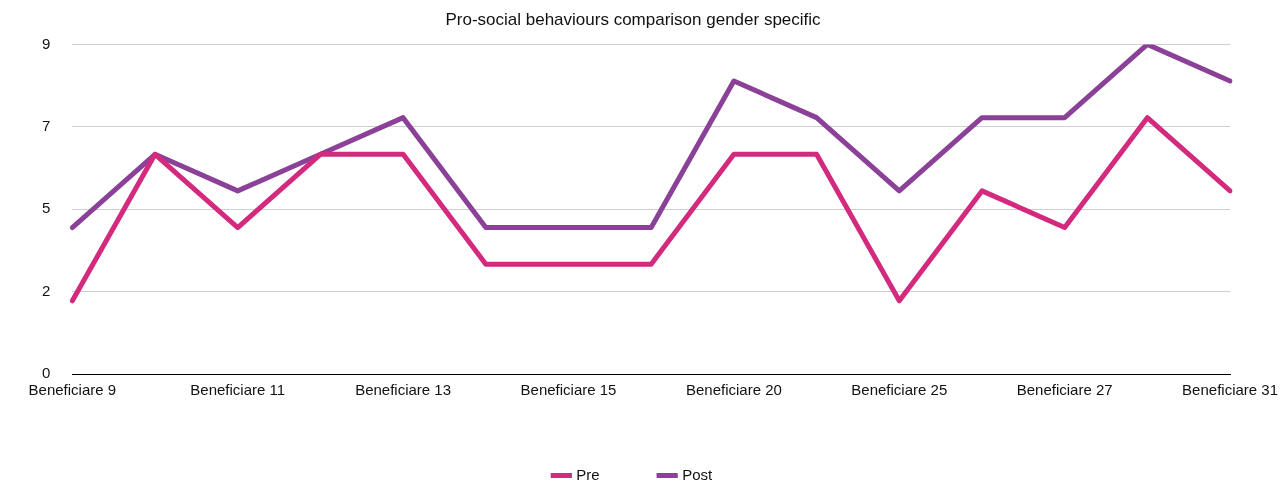 The image size is (1286, 497). What do you see at coordinates (46, 125) in the screenshot?
I see `y-tick-label: 7` at bounding box center [46, 125].